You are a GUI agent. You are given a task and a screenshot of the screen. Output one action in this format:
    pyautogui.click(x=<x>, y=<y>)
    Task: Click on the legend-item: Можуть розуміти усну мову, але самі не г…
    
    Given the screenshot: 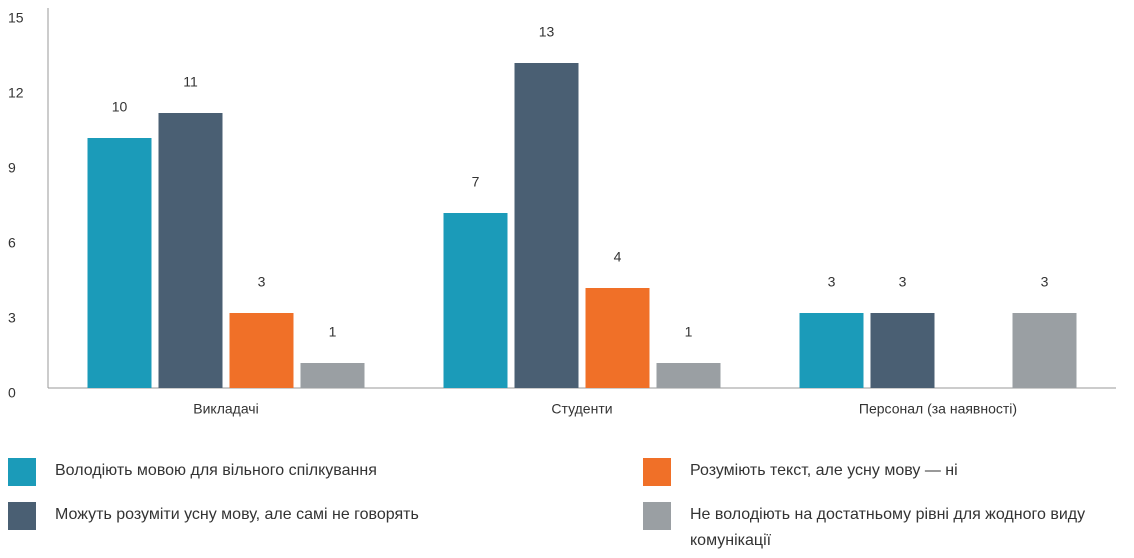 What is the action you would take?
    pyautogui.click(x=213, y=516)
    